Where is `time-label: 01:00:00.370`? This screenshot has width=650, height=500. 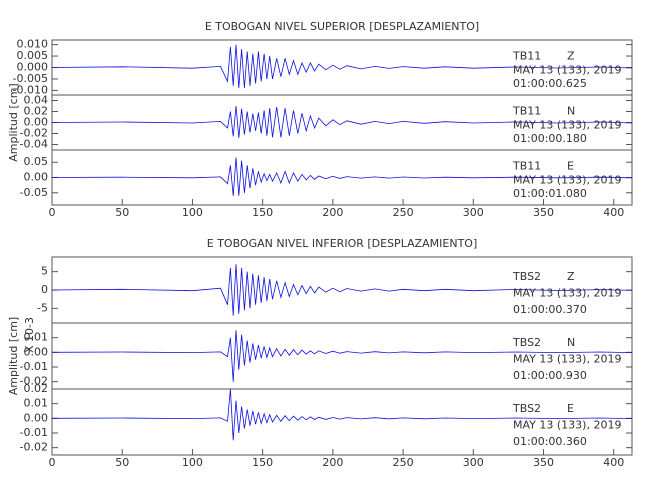
time-label: 01:00:00.370 is located at coordinates (550, 309).